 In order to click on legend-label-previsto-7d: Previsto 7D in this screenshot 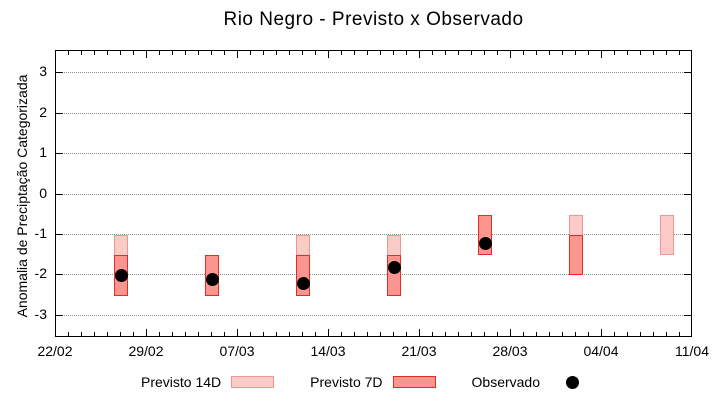, I will do `click(346, 382)`.